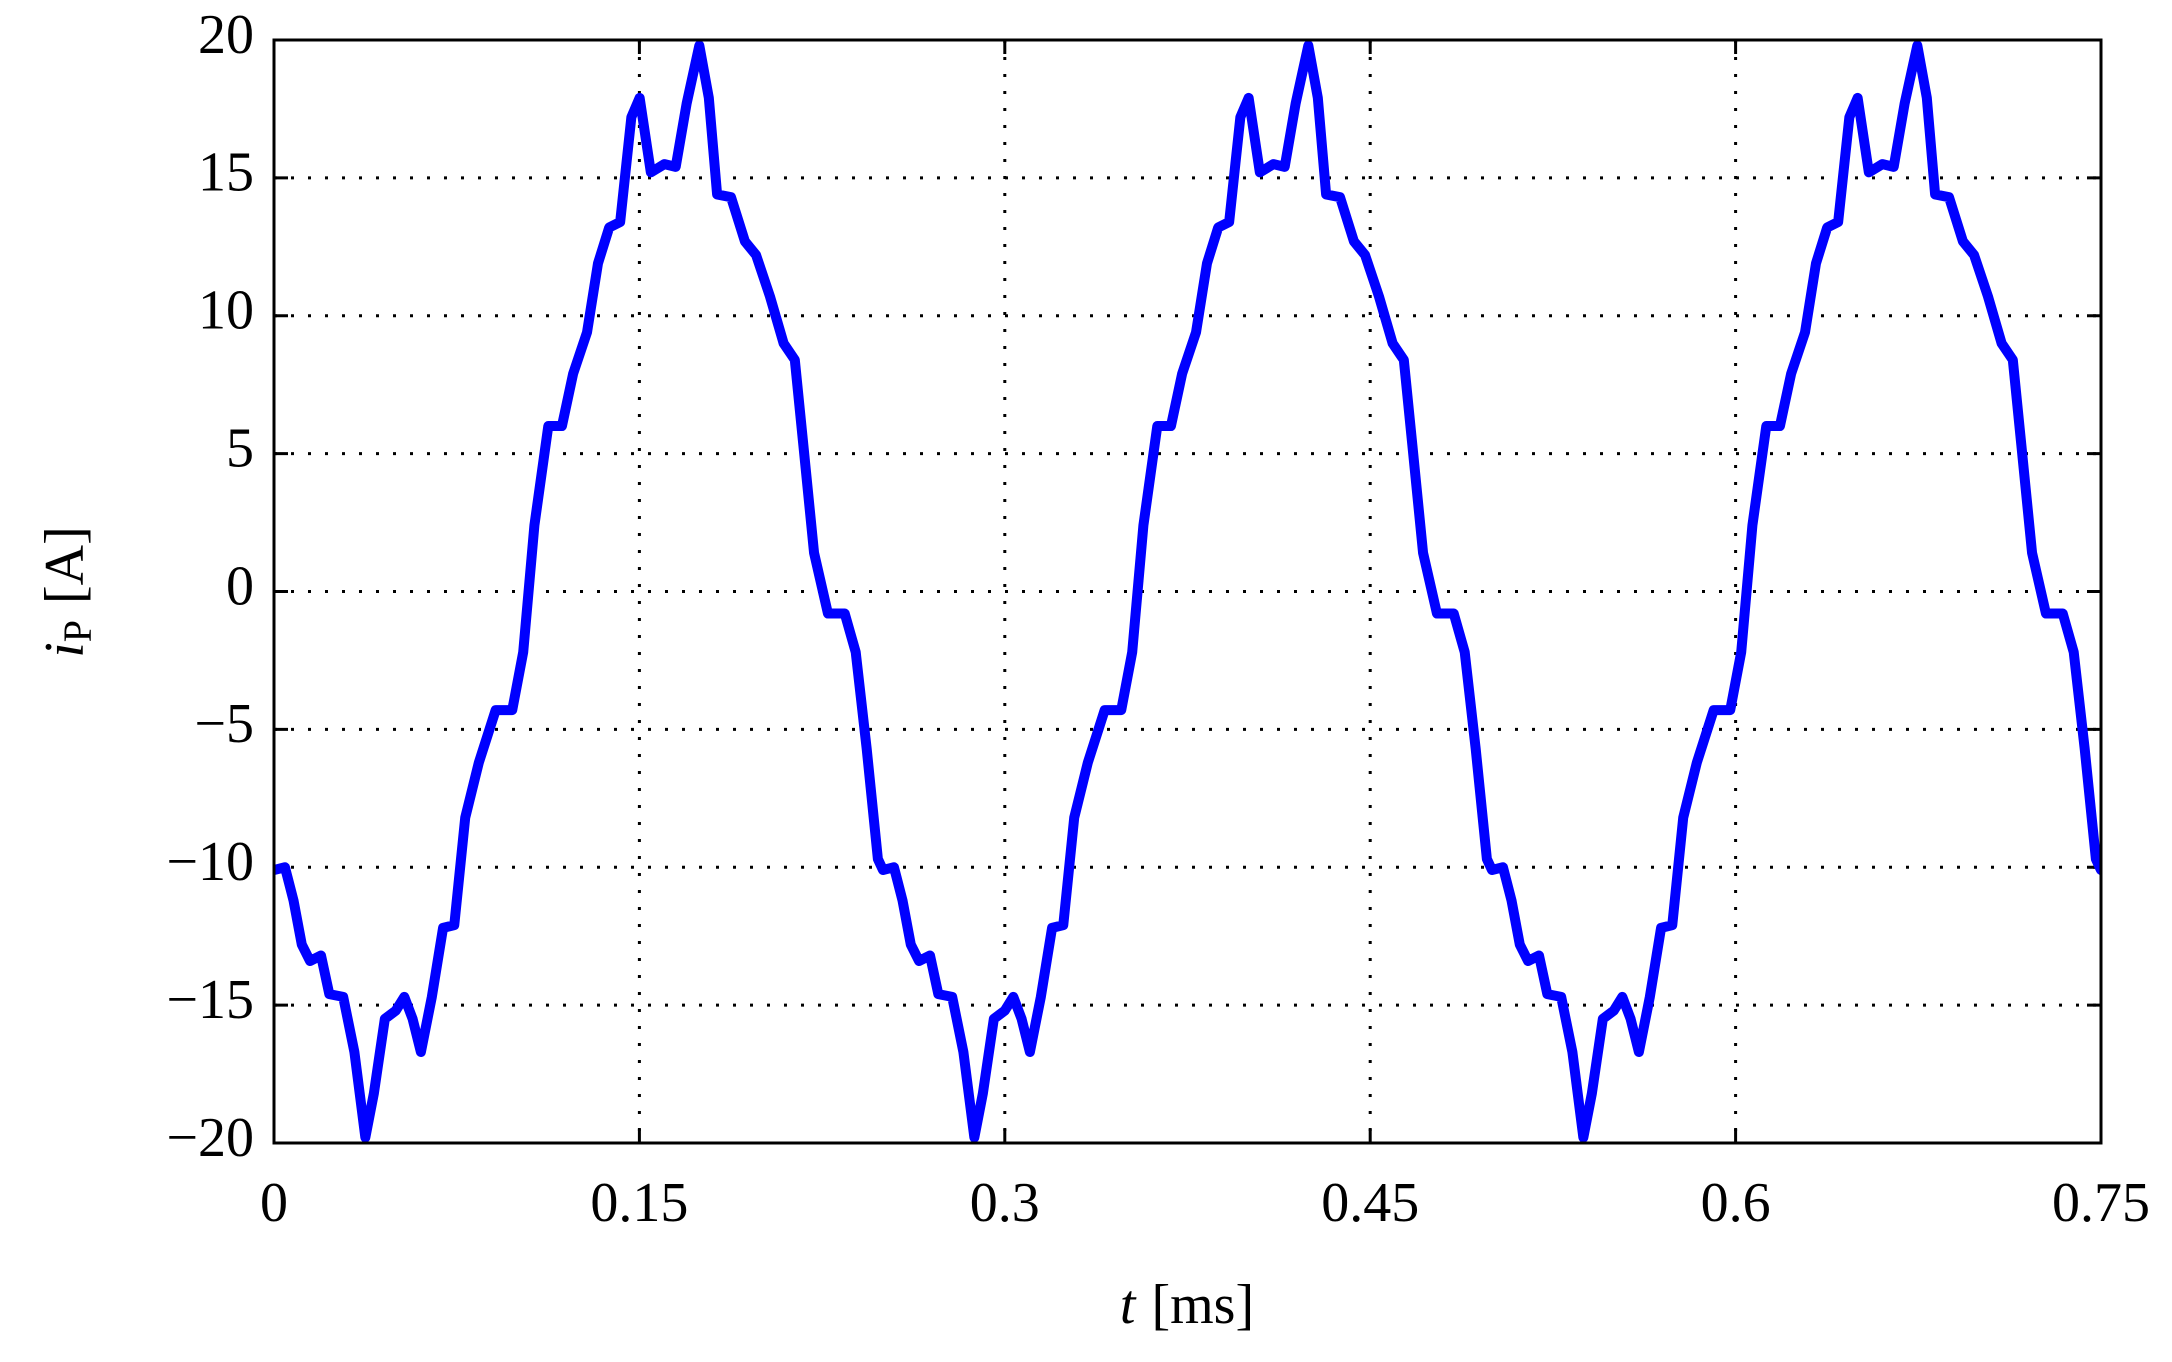 The width and height of the screenshot is (2172, 1362). Describe the element at coordinates (77, 631) in the screenshot. I see `y-axis-subscript: P` at that location.